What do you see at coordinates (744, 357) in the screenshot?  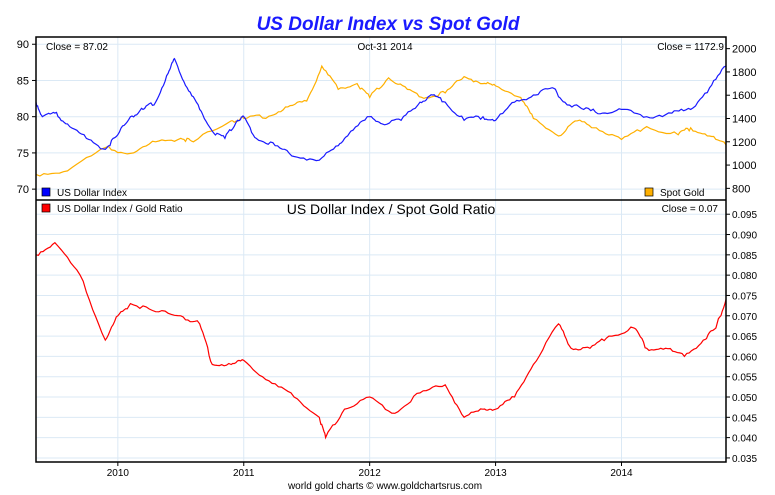 I see `ratio-tick-label: 0.060` at bounding box center [744, 357].